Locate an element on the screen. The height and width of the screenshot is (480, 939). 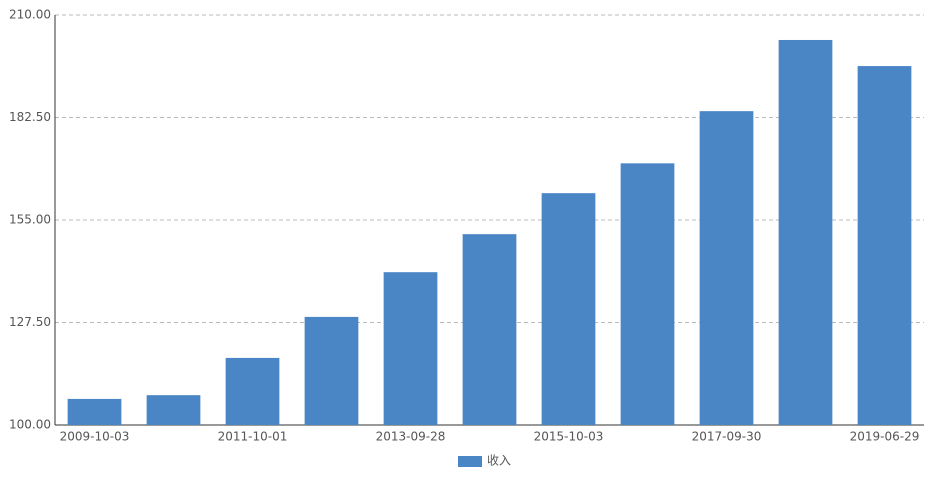
x-tick-label: 2017-09-30 is located at coordinates (727, 437).